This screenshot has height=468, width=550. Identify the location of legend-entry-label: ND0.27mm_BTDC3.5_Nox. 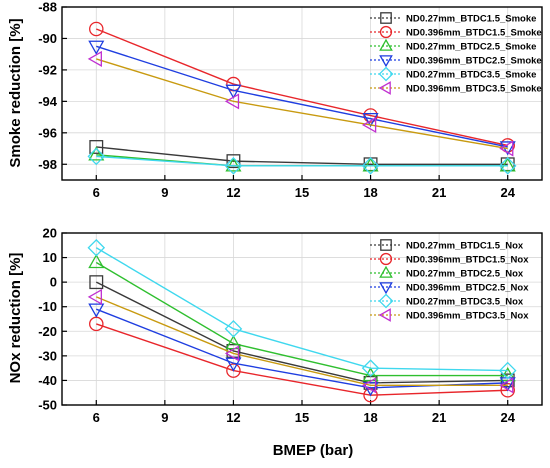
(465, 302).